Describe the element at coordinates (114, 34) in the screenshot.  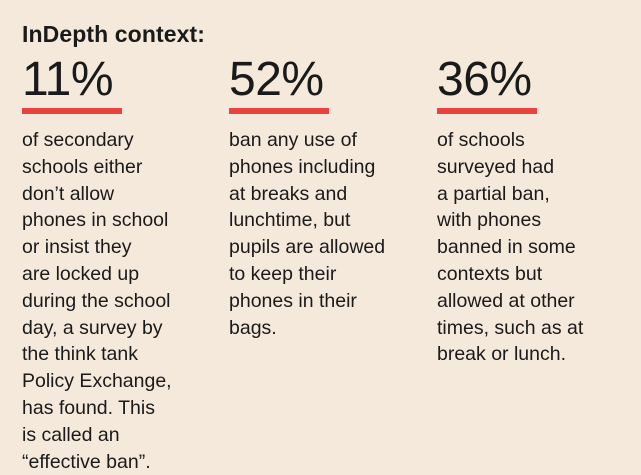
I see `page-title: InDepth context:` at that location.